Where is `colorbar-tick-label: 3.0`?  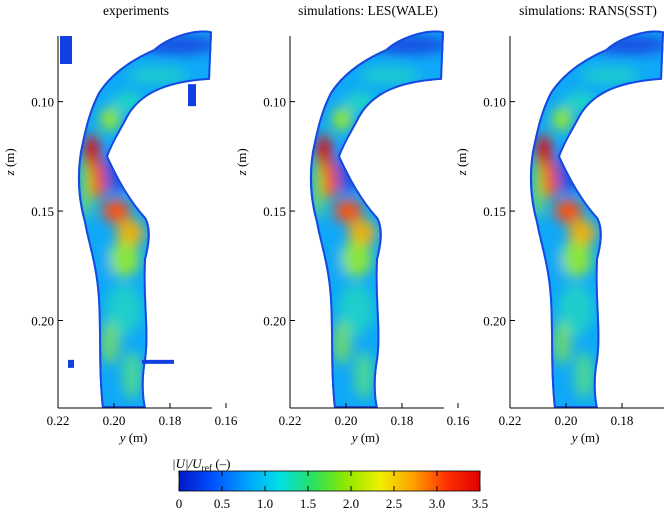
colorbar-tick-label: 3.0 is located at coordinates (437, 503).